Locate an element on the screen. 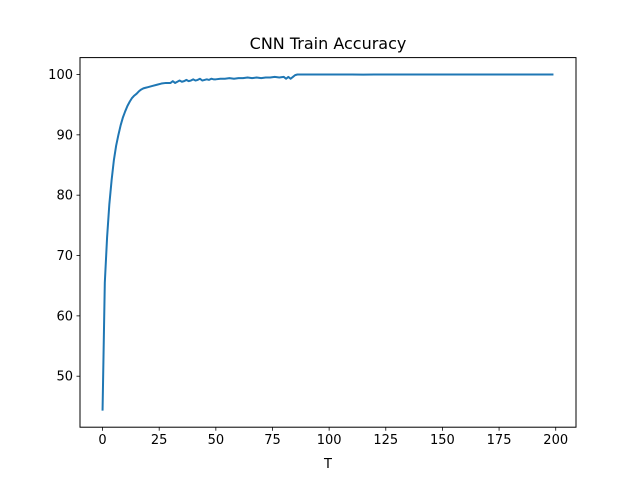 Image resolution: width=640 pixels, height=480 pixels. chart-title: CNN Train Accuracy is located at coordinates (328, 43).